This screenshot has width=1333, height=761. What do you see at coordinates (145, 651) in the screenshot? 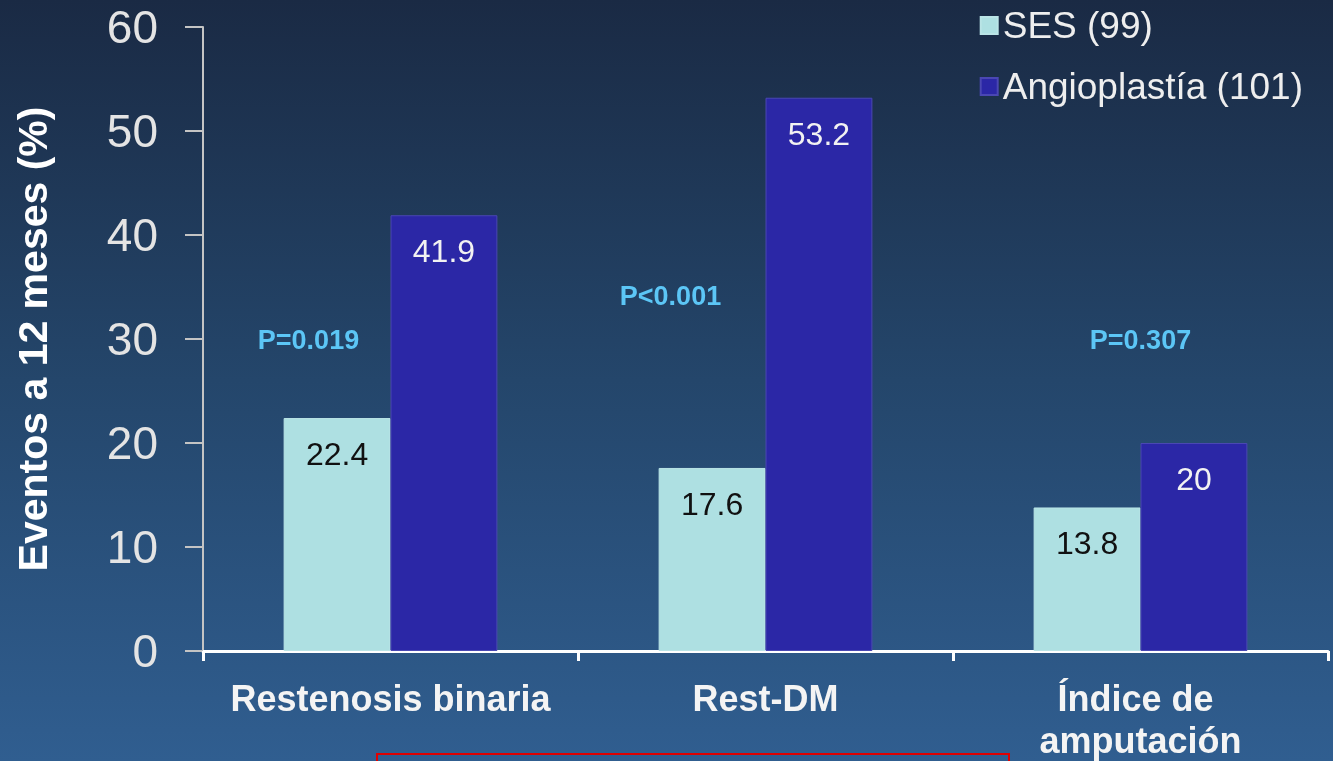
I see `y-tick-label: 0` at bounding box center [145, 651].